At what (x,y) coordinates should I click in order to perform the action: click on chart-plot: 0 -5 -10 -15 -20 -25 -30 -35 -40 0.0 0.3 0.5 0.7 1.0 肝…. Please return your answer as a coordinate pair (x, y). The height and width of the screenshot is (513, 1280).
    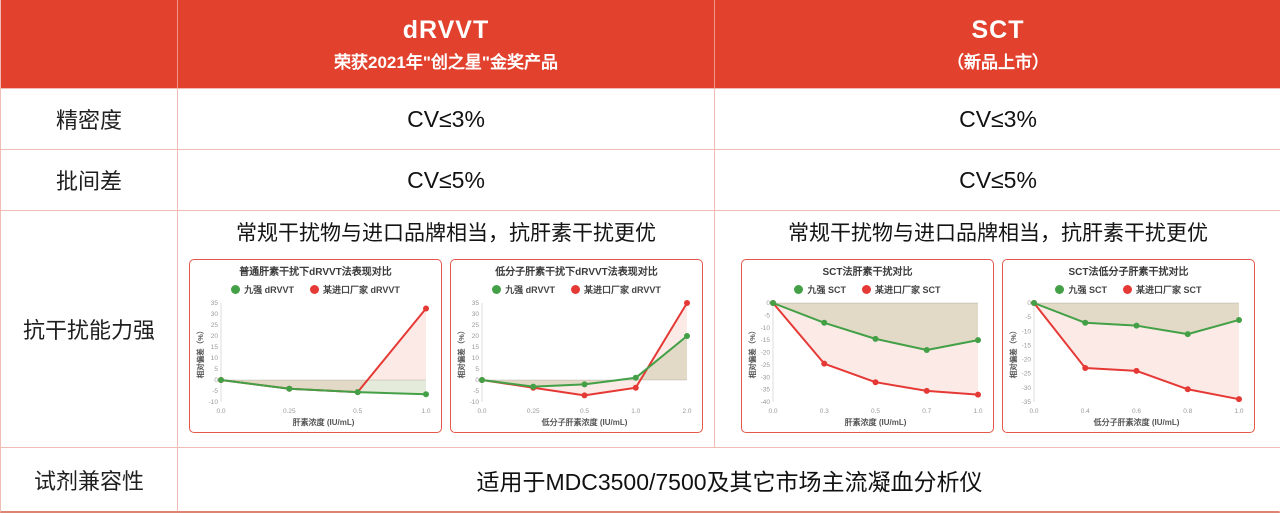
    Looking at the image, I should click on (867, 363).